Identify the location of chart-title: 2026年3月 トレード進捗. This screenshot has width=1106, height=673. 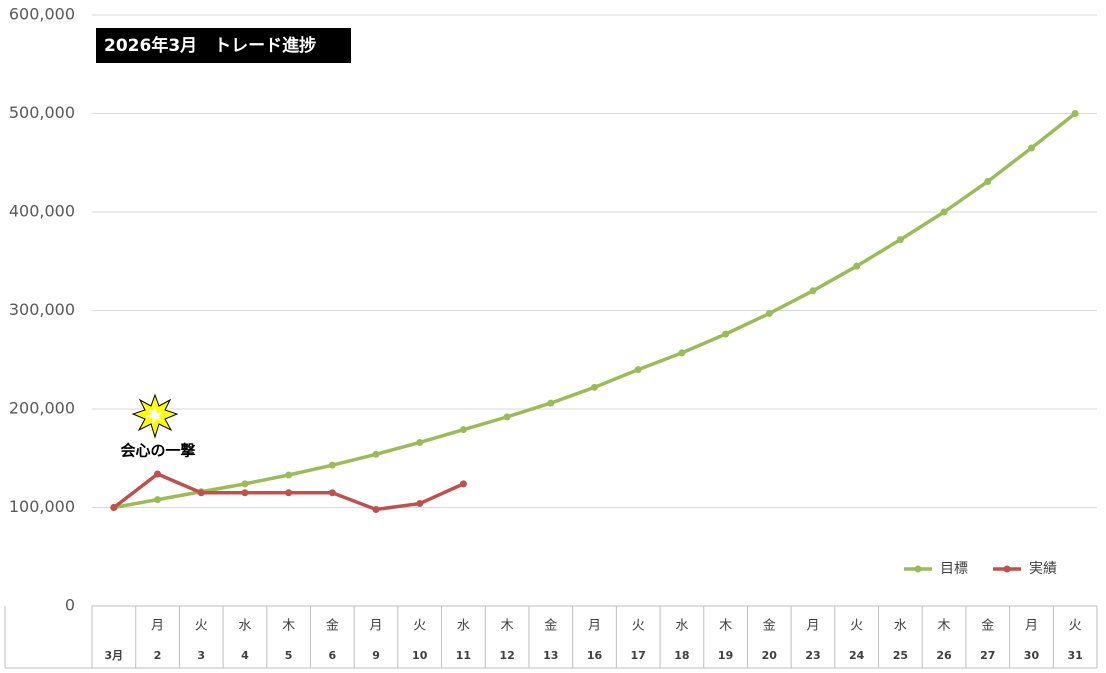
(210, 45).